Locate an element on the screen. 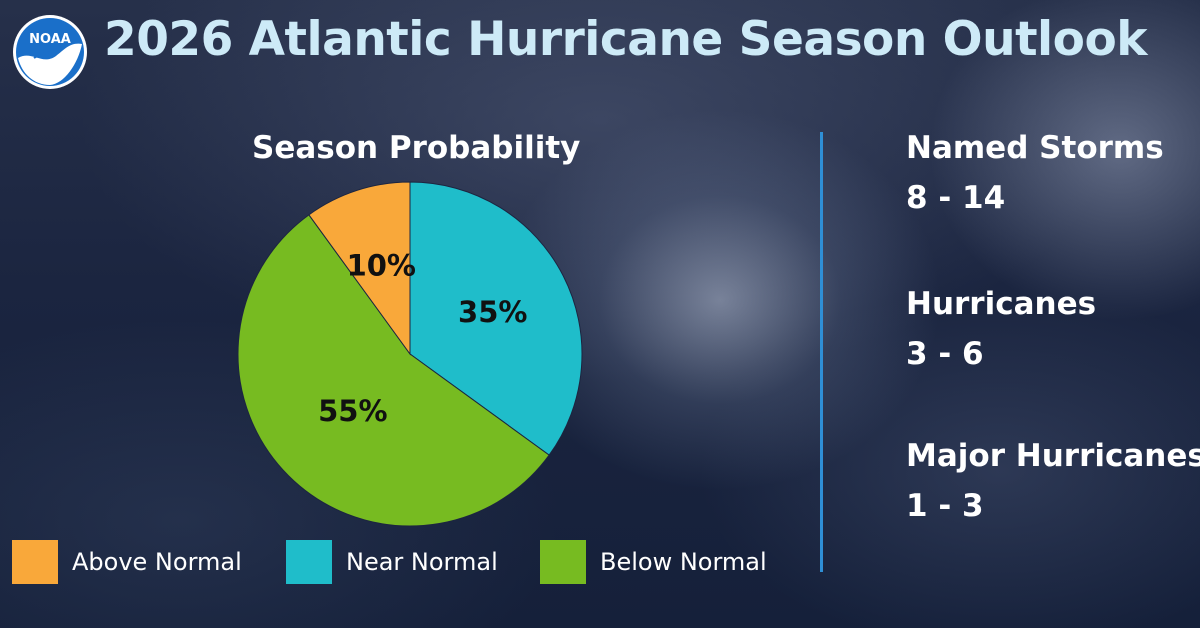  stat-value-named-storms: 8 - 14 is located at coordinates (956, 198).